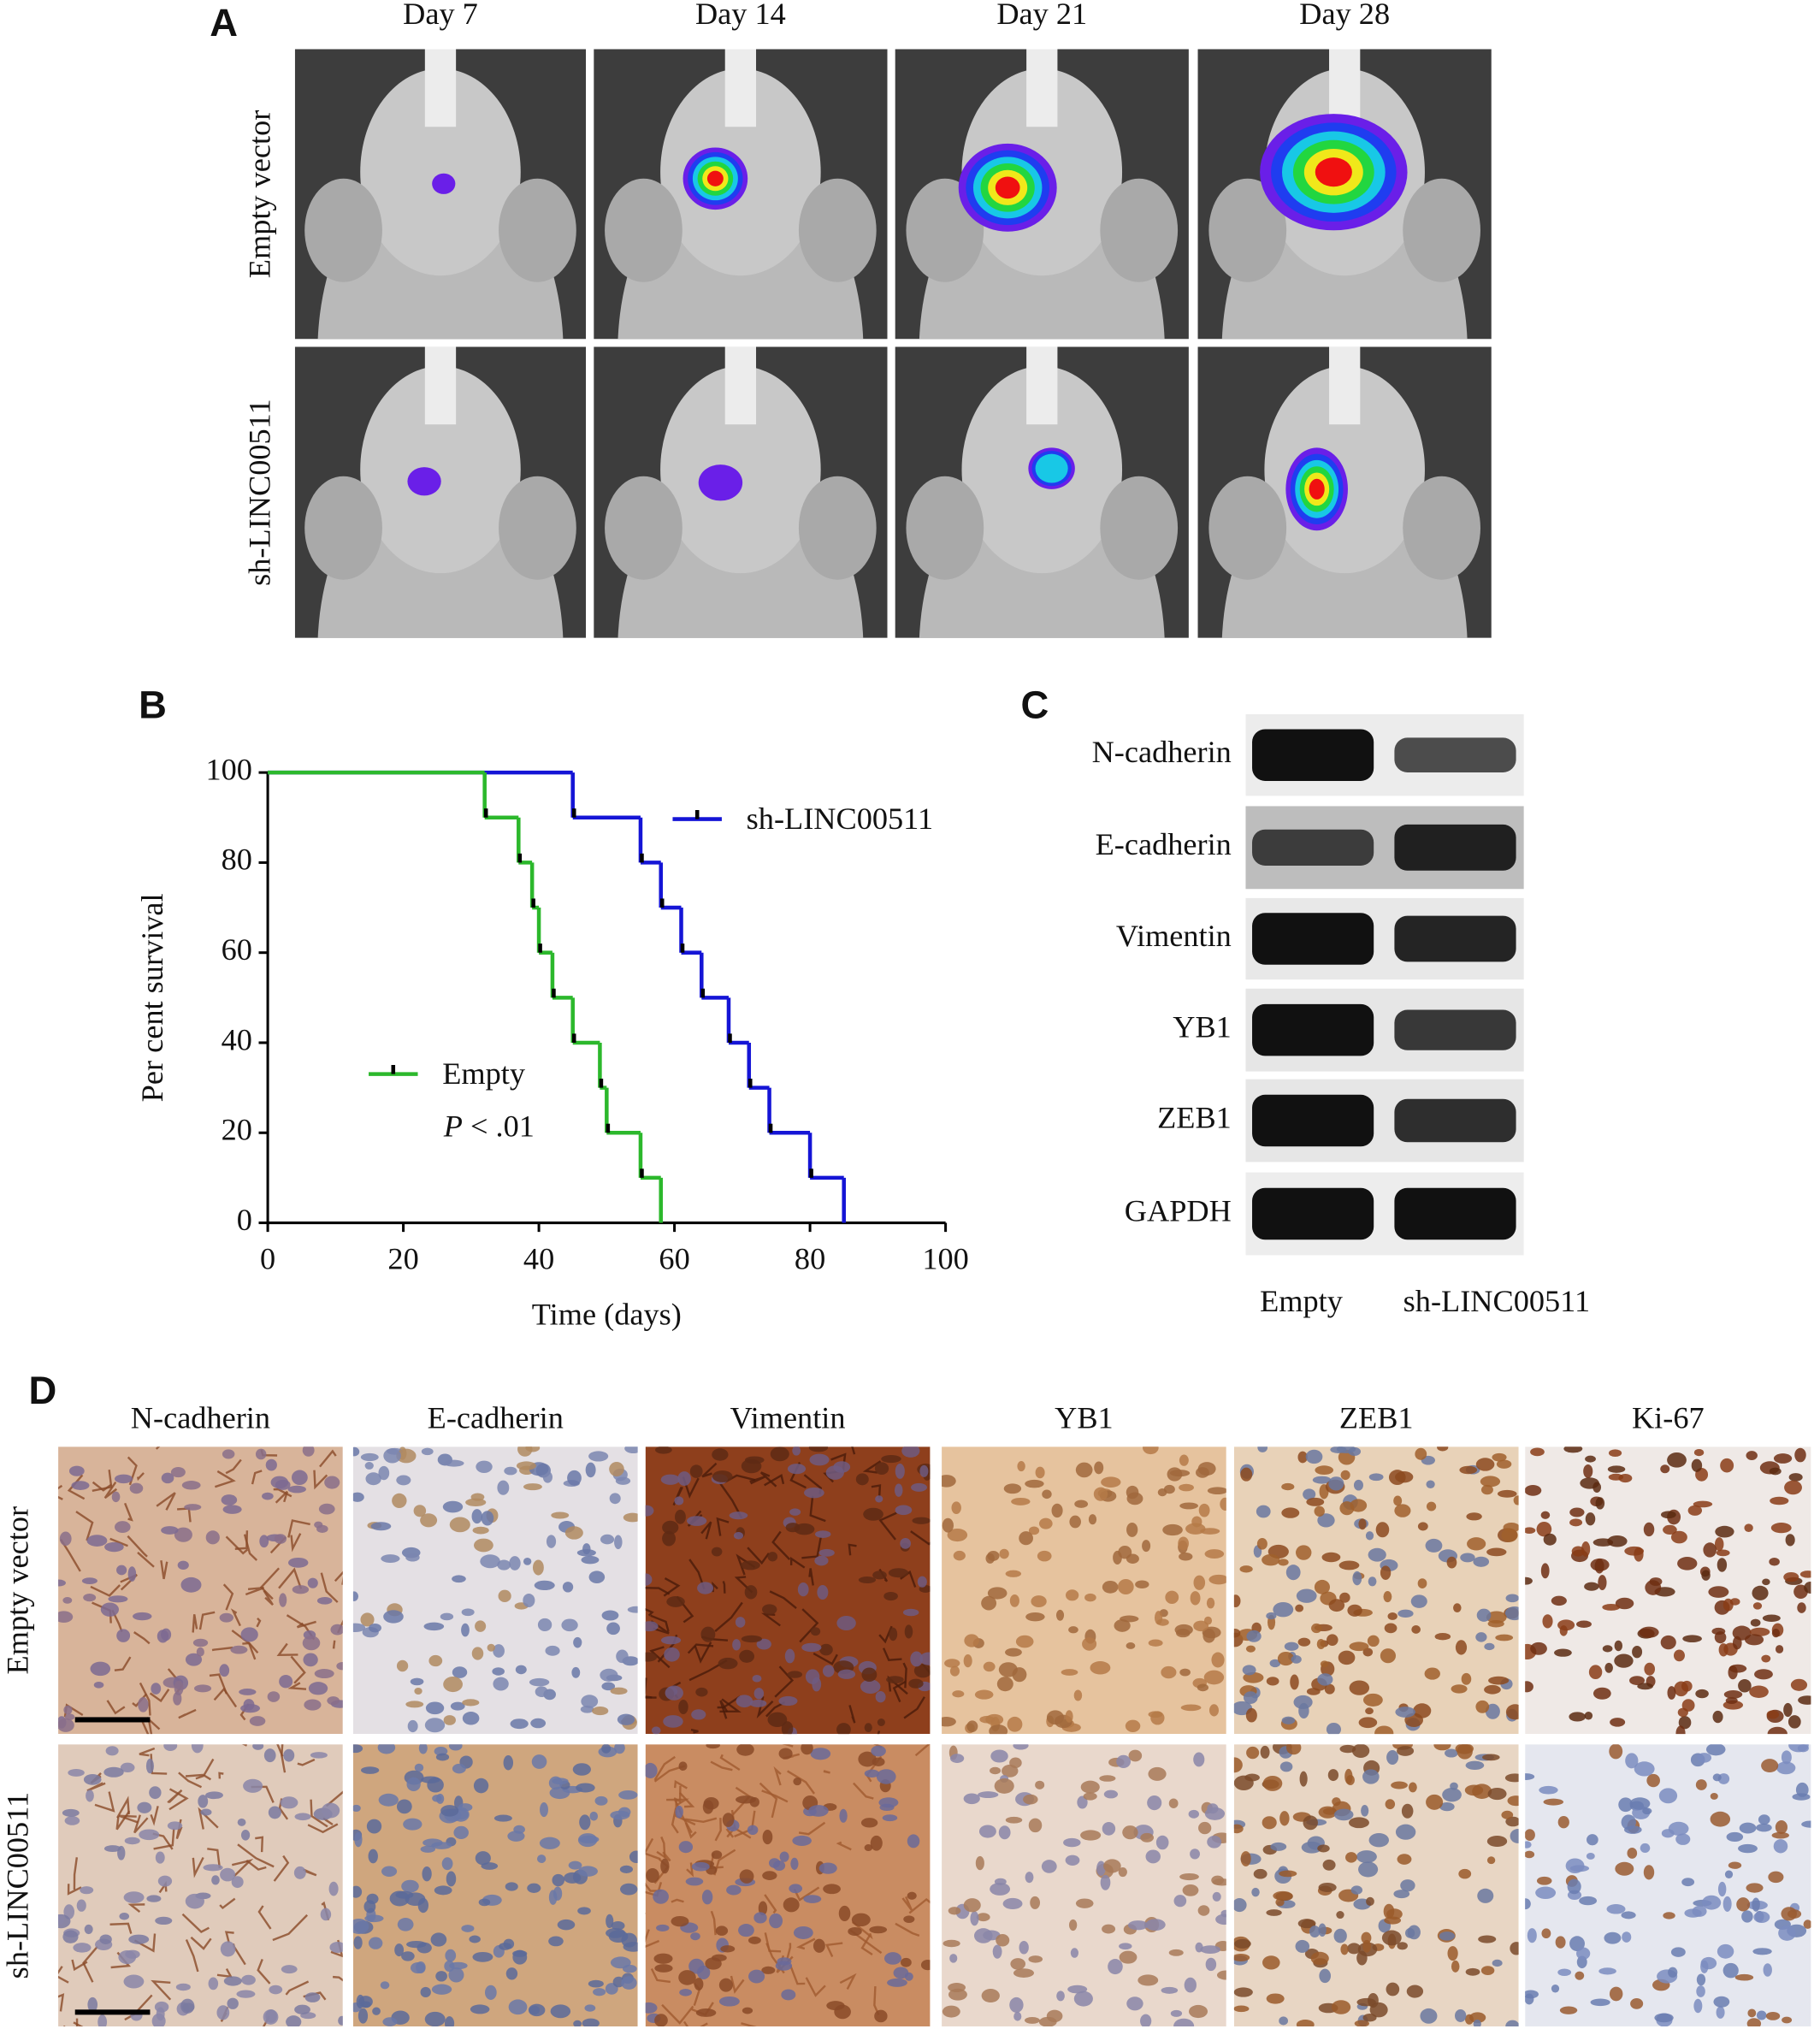 This screenshot has width=1820, height=2029. Describe the element at coordinates (721, 483) in the screenshot. I see `signal-blob` at that location.